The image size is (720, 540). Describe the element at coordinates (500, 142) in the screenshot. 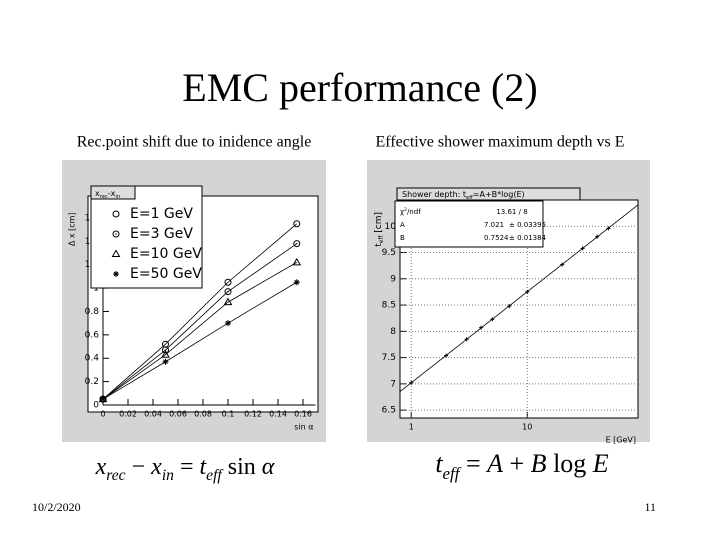

I see `caption: Effective shower maximum depth vs E` at that location.